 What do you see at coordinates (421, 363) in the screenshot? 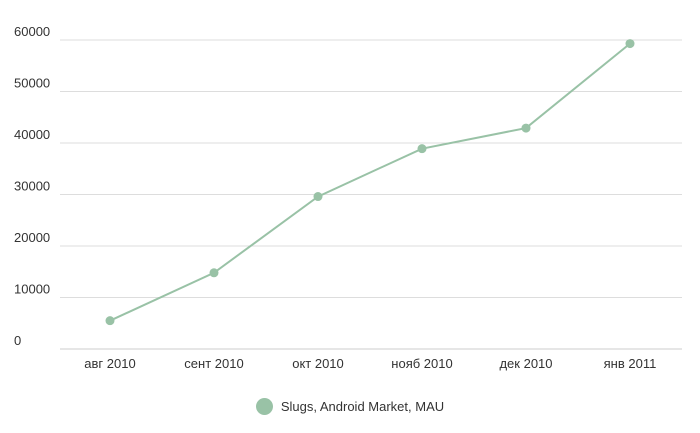
I see `x-tick-label: нояб 2010` at bounding box center [421, 363].